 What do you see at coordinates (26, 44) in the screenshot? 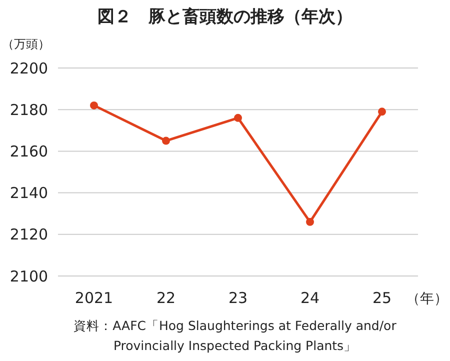
I see `y-axis-title: （万頭）` at bounding box center [26, 44].